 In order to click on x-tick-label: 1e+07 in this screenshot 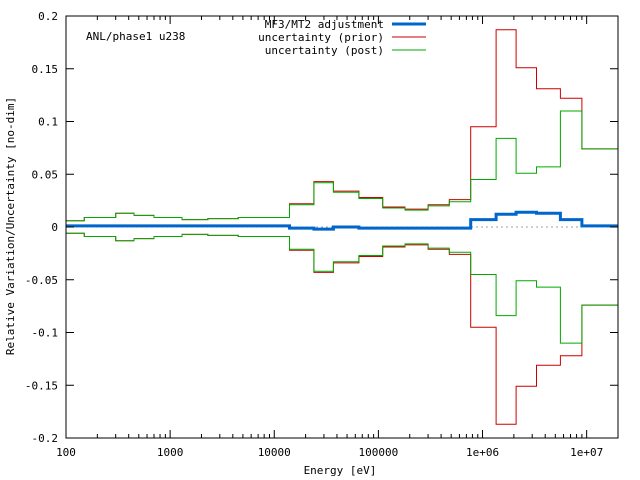, I will do `click(586, 452)`.